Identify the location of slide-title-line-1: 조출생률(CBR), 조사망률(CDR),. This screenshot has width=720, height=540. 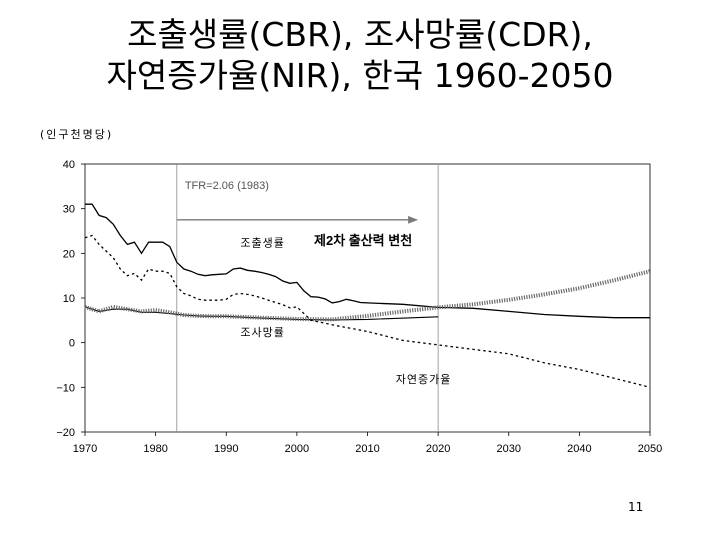
(360, 34).